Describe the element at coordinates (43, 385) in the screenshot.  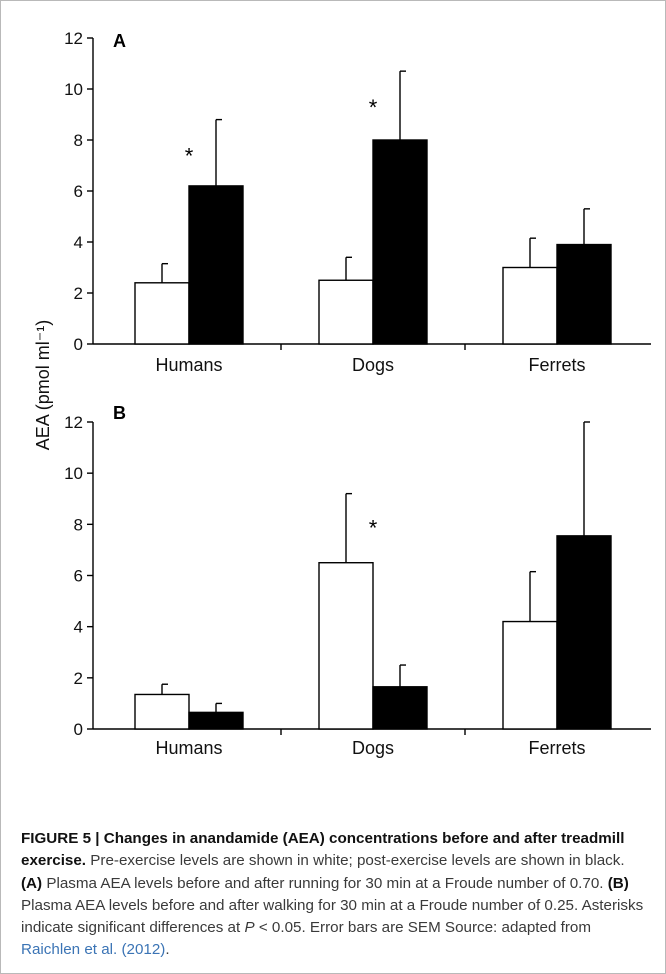
I see `y-axis-label: AEA (pmol ml⁻¹)` at that location.